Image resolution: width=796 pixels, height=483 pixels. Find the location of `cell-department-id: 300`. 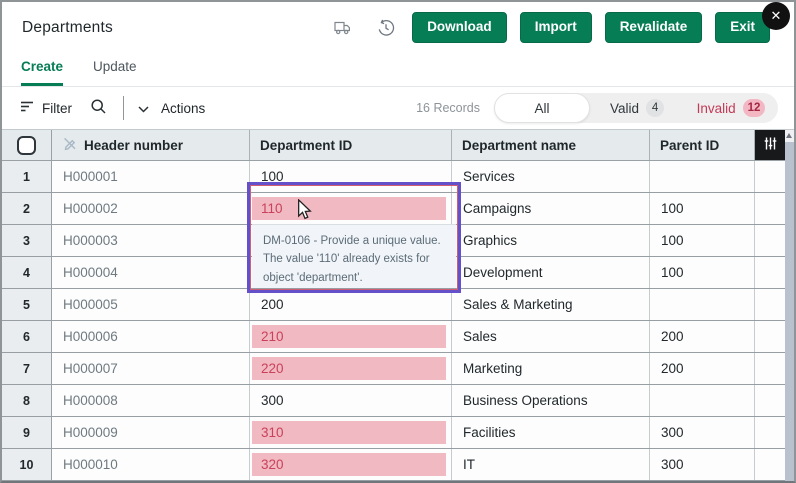

cell-department-id: 300 is located at coordinates (351, 400).